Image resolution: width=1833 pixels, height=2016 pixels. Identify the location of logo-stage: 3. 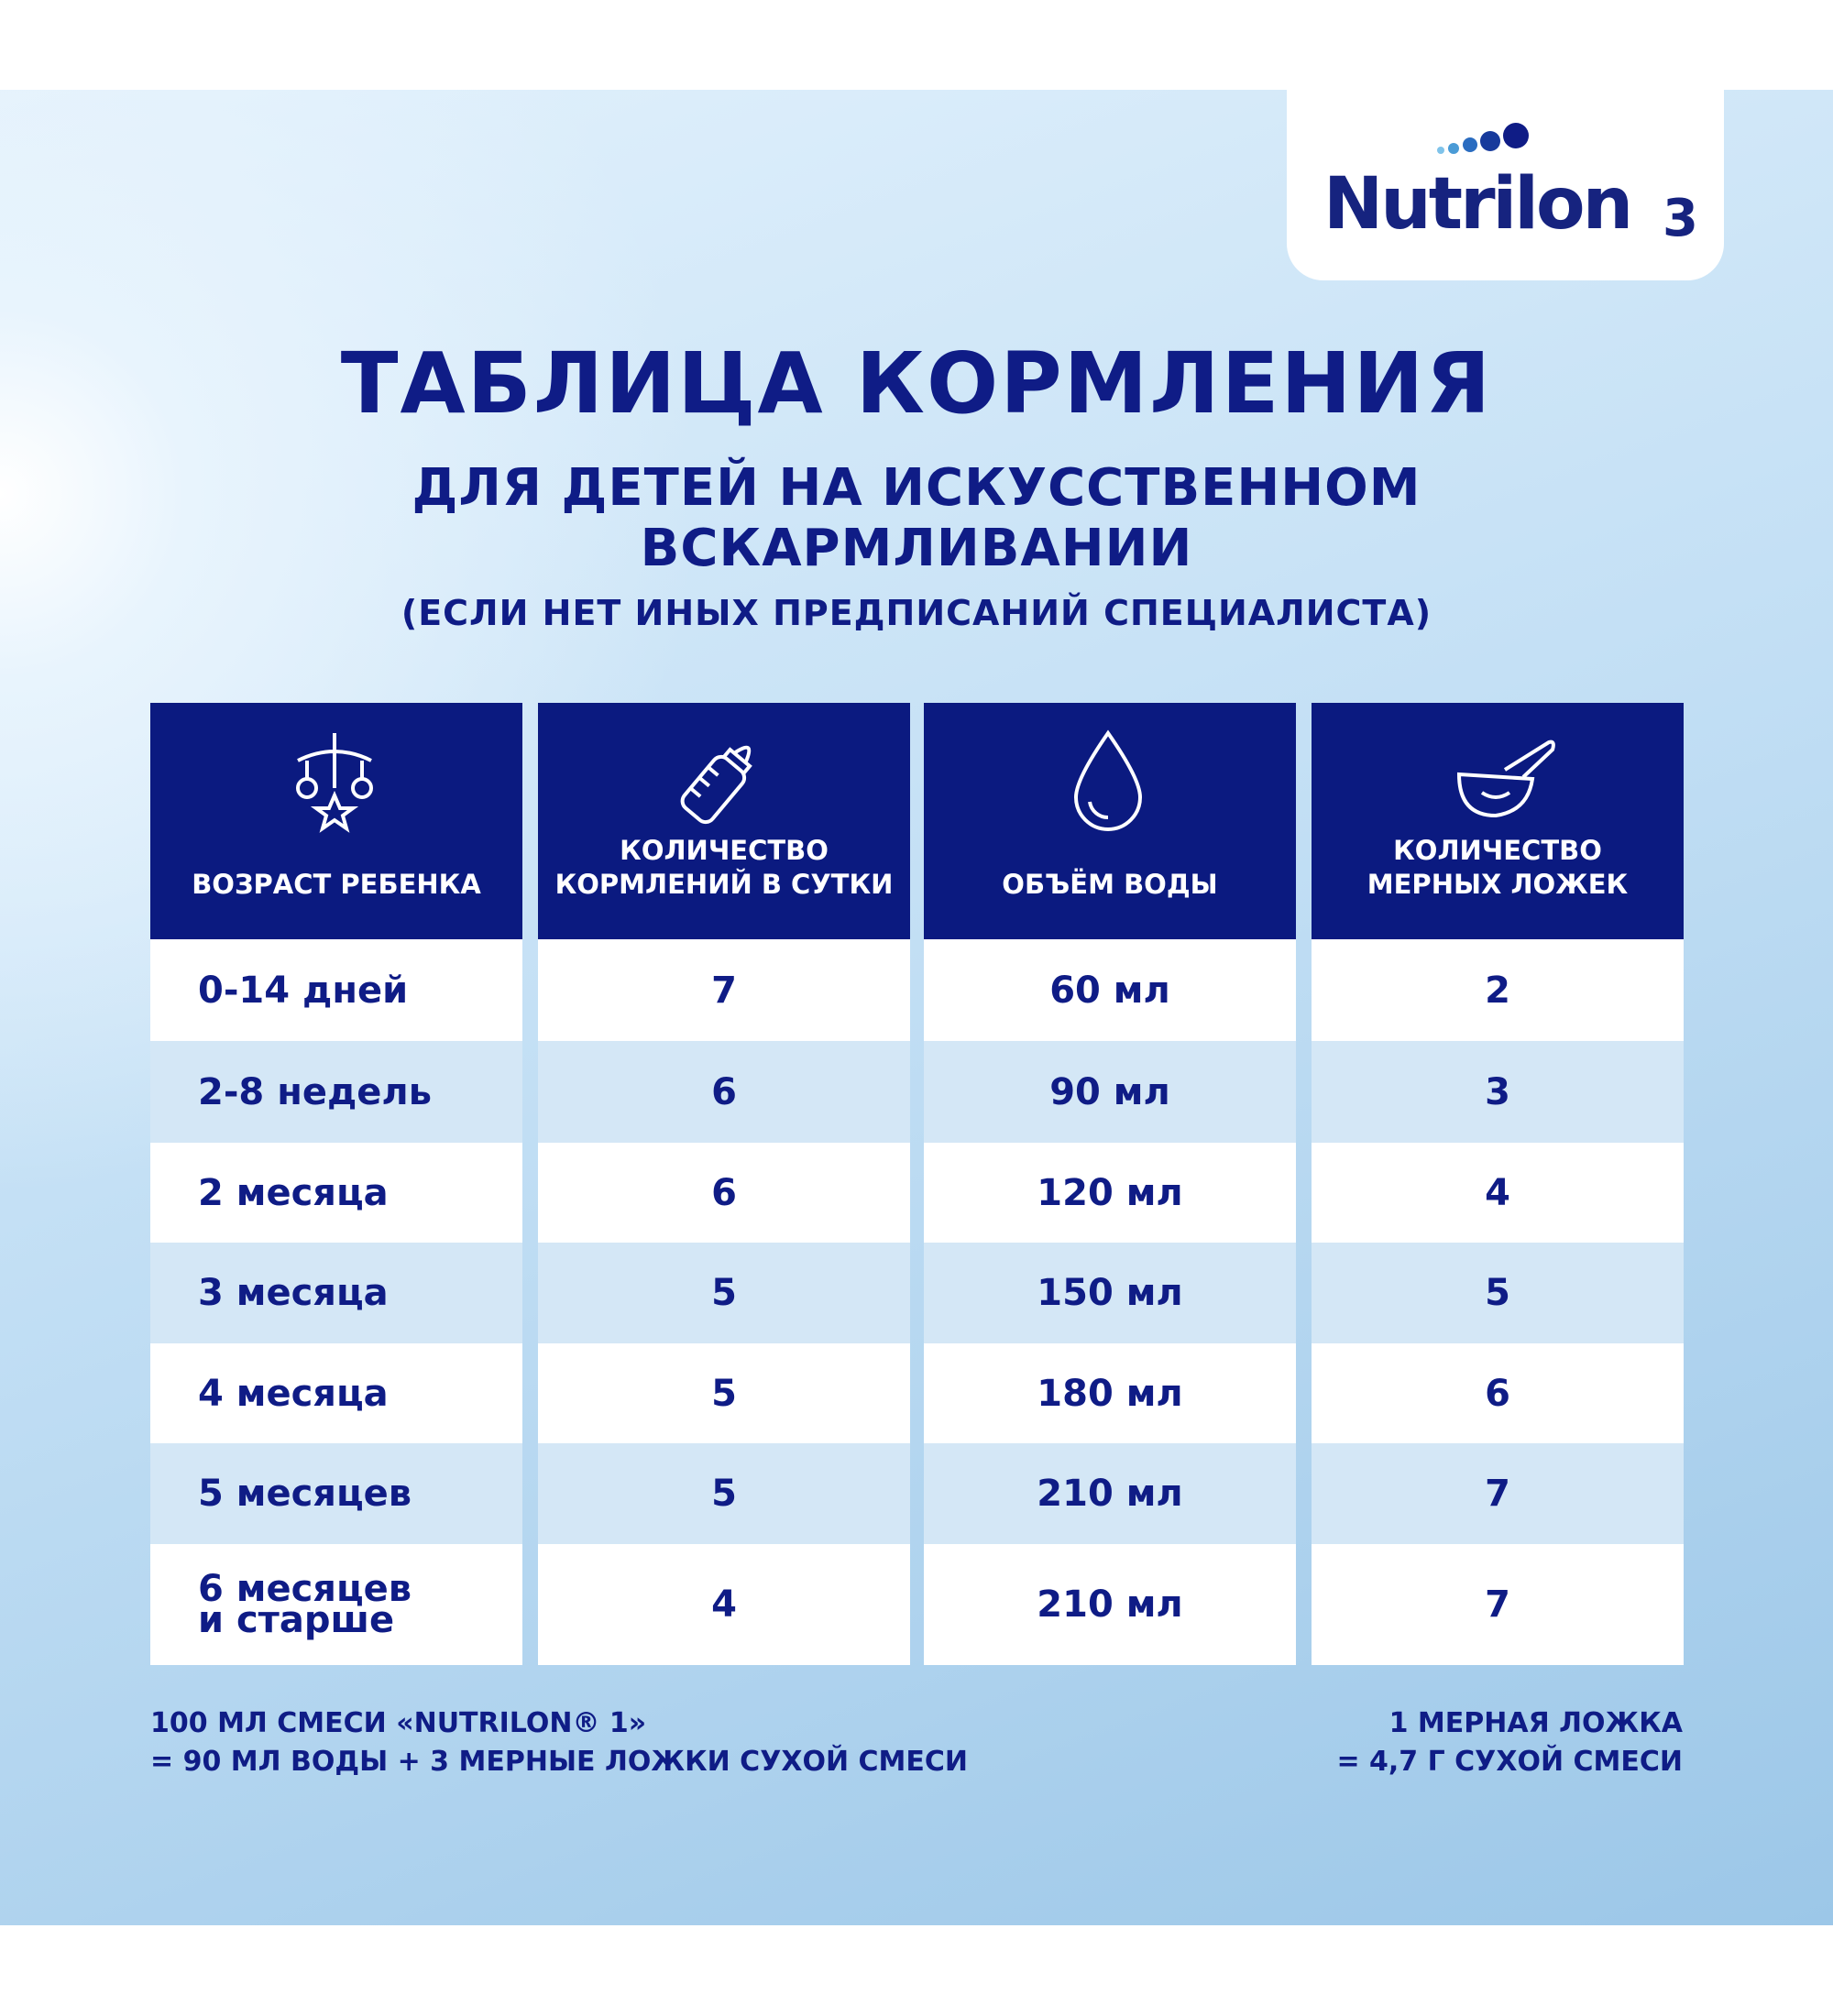
(1680, 218).